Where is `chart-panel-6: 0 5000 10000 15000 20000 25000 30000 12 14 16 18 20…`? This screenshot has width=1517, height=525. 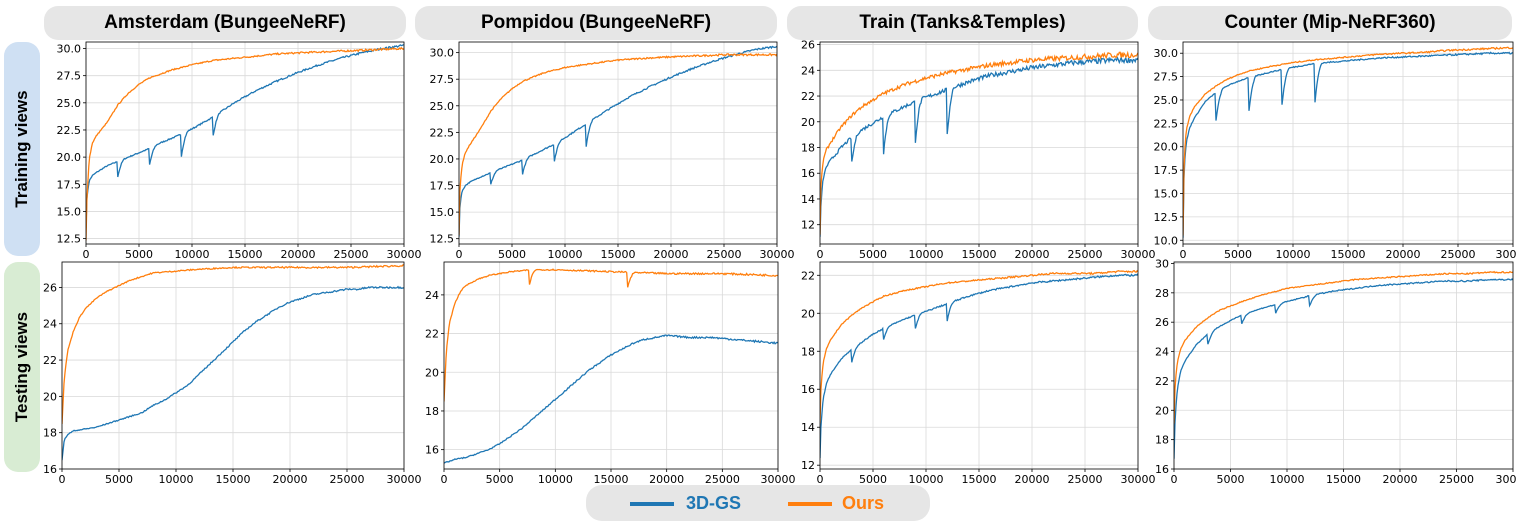
chart-panel-6: 0 5000 10000 15000 20000 25000 30000 12 14 16 18 20… is located at coordinates (978, 373).